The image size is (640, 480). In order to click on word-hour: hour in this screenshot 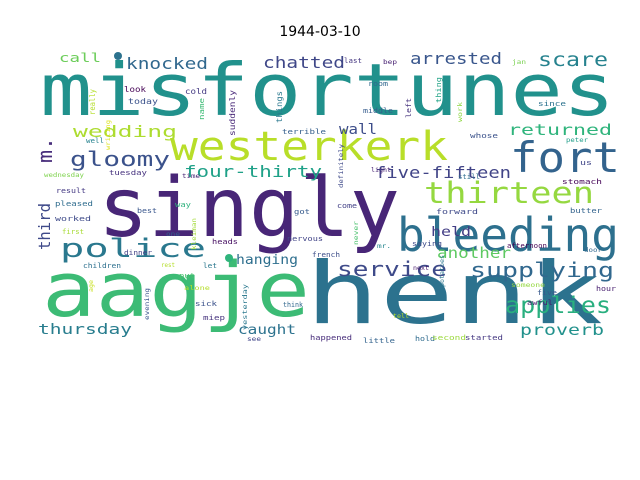, I will do `click(606, 289)`.